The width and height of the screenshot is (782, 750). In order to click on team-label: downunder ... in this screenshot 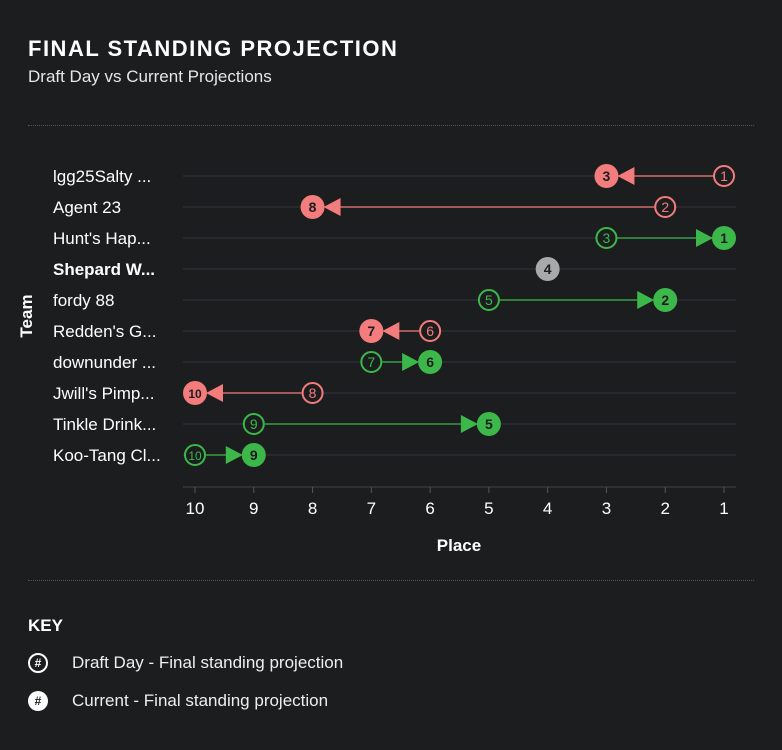, I will do `click(104, 362)`.